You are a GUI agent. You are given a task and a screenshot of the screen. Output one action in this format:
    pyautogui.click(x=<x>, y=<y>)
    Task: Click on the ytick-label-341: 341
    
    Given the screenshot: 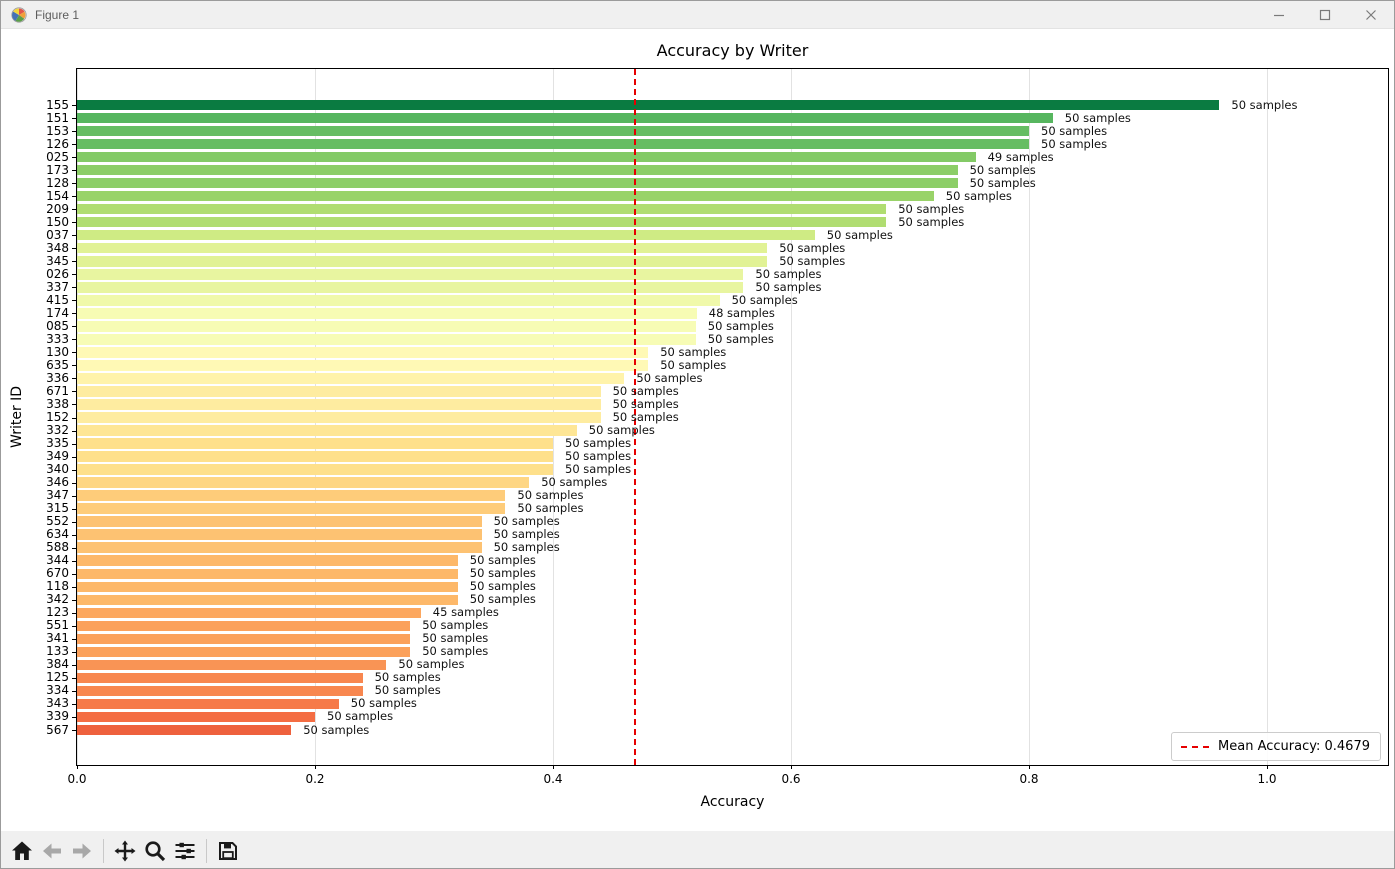 What is the action you would take?
    pyautogui.click(x=57, y=638)
    